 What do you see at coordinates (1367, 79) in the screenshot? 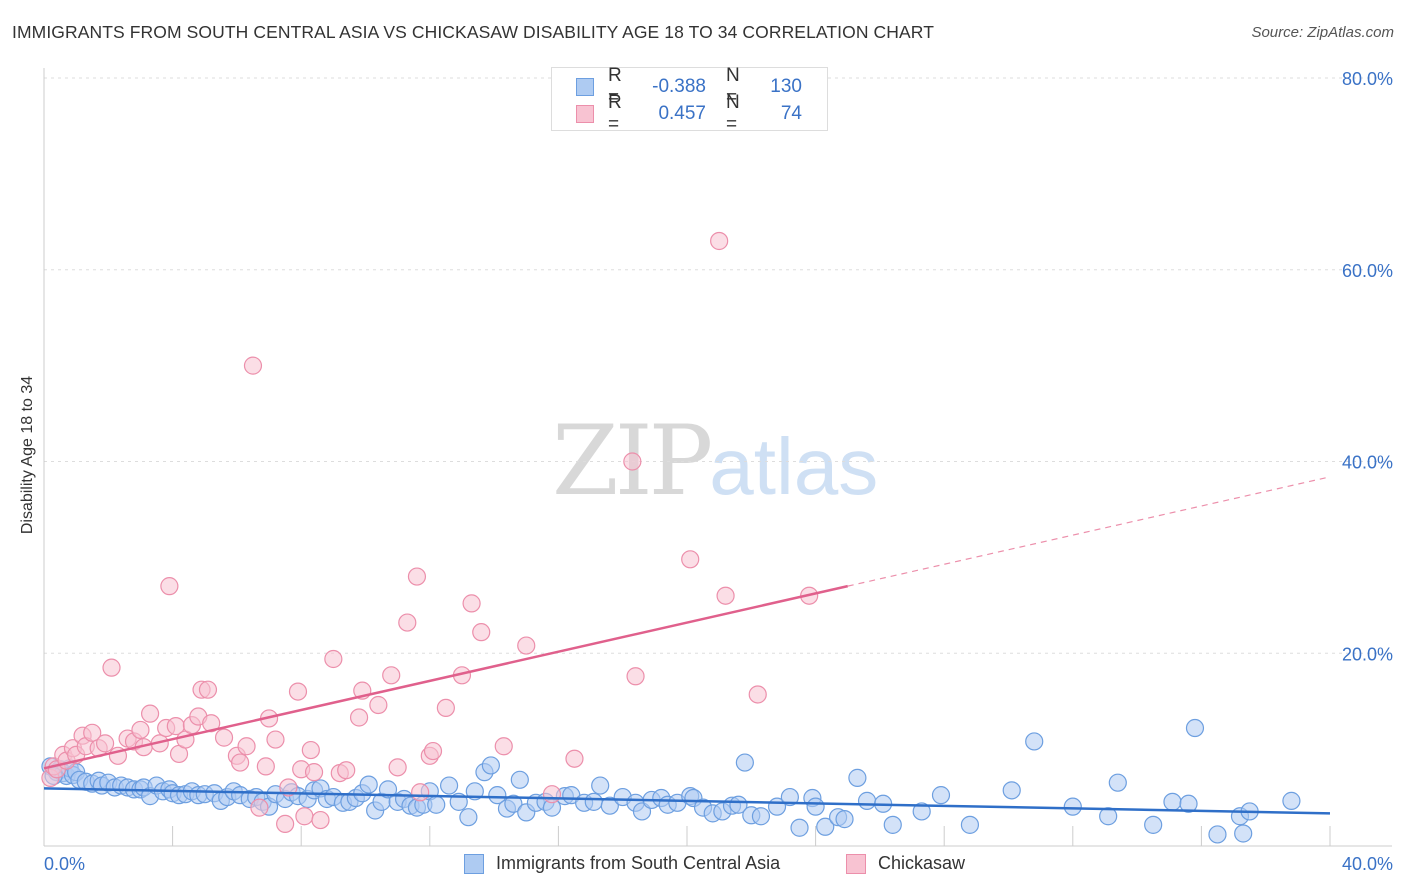
I see `y-tick-label: 80.0%` at bounding box center [1367, 79].